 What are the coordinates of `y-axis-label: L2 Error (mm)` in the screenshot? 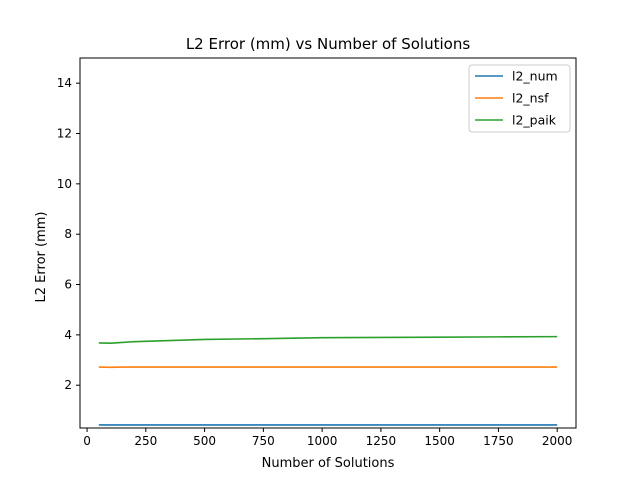 It's located at (41, 257).